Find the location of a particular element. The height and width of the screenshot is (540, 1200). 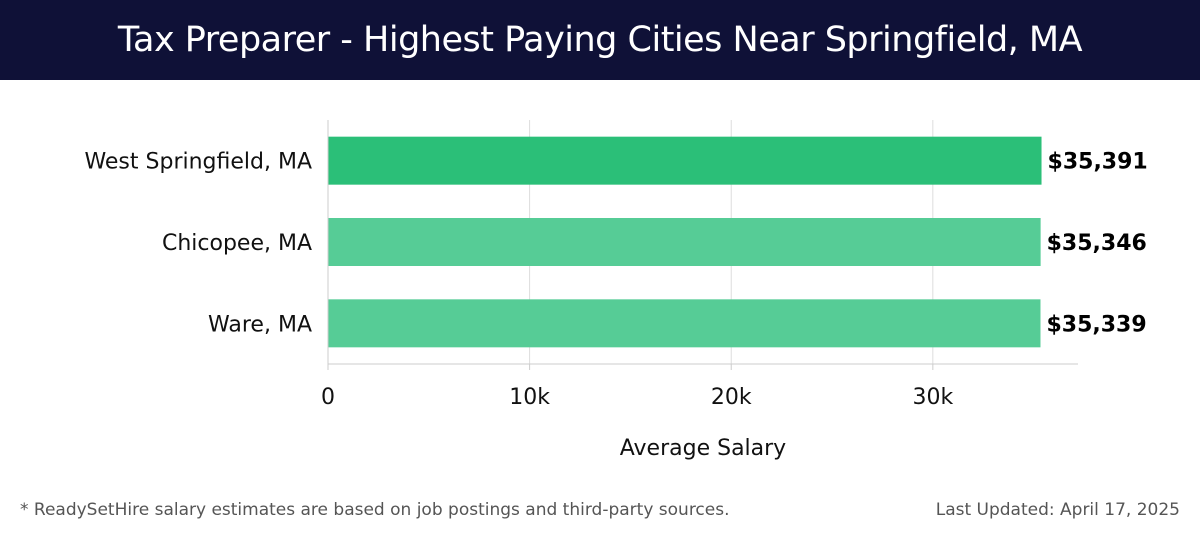

y-tick-label: Chicopee, MA is located at coordinates (237, 243).